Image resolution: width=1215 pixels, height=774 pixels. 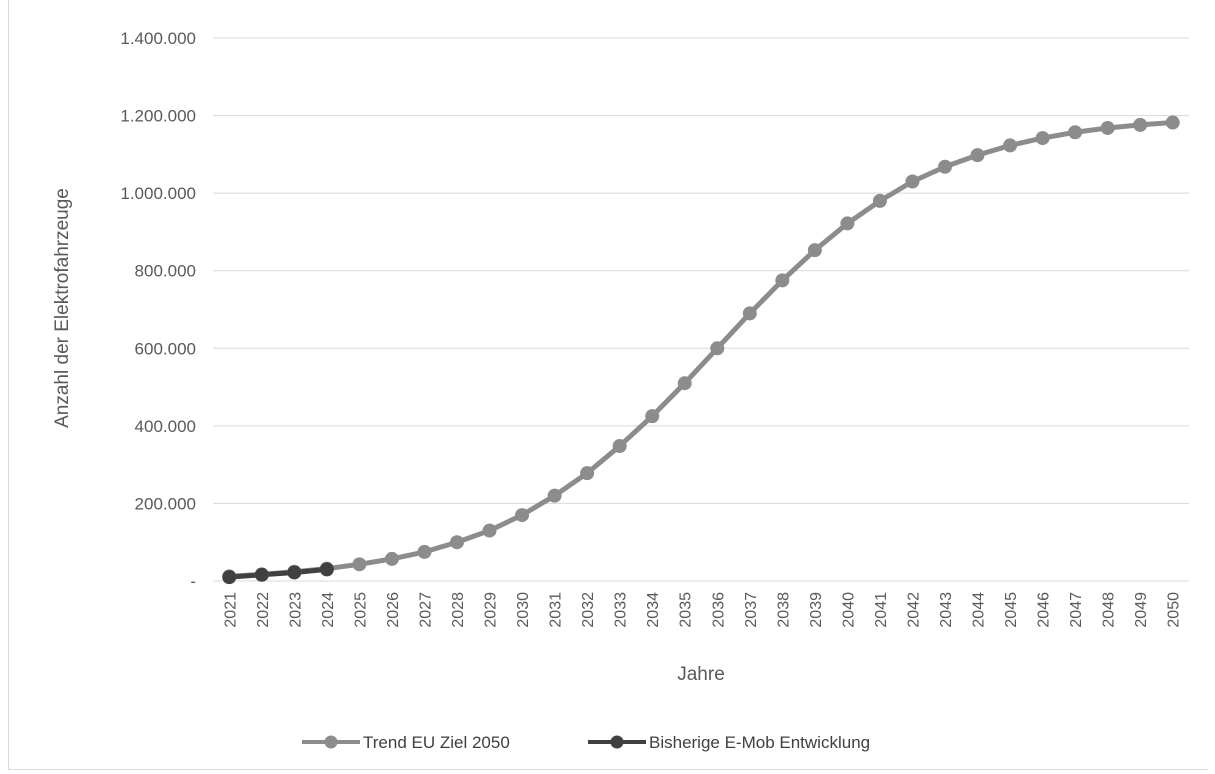 I want to click on x-tick-label: 2034, so click(x=653, y=610).